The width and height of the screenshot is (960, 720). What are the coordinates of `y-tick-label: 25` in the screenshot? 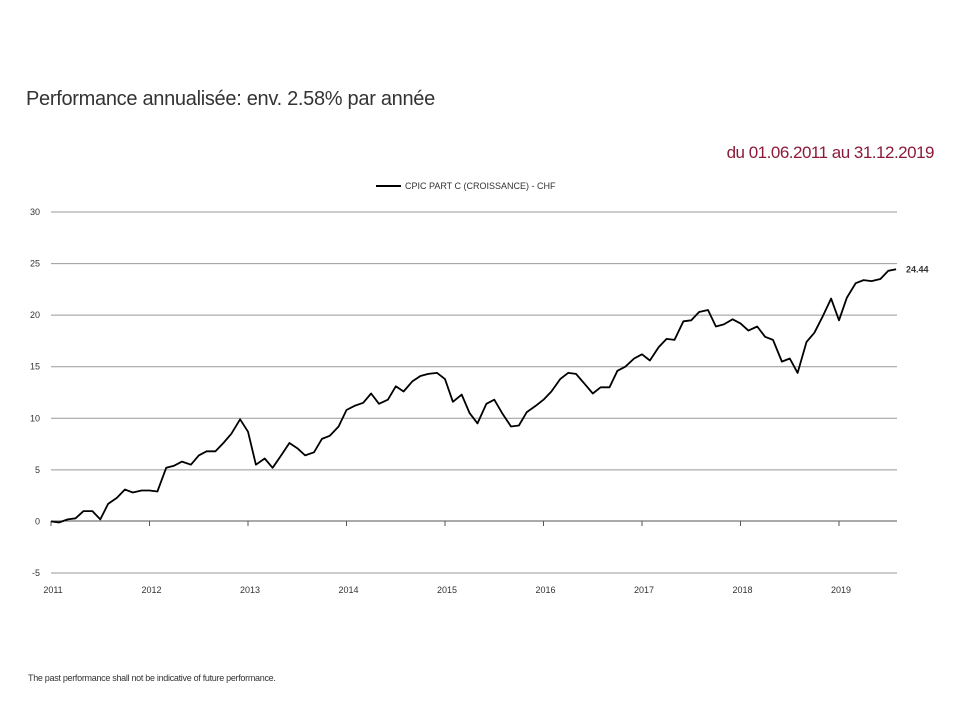 It's located at (35, 264).